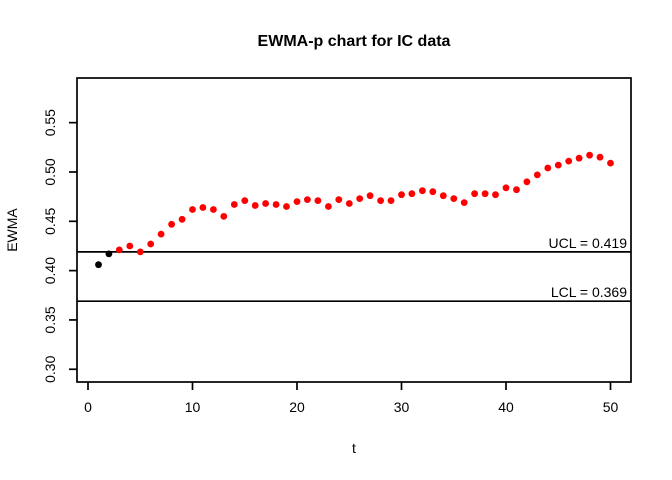 Image resolution: width=672 pixels, height=480 pixels. I want to click on x-tick-label: 50, so click(611, 407).